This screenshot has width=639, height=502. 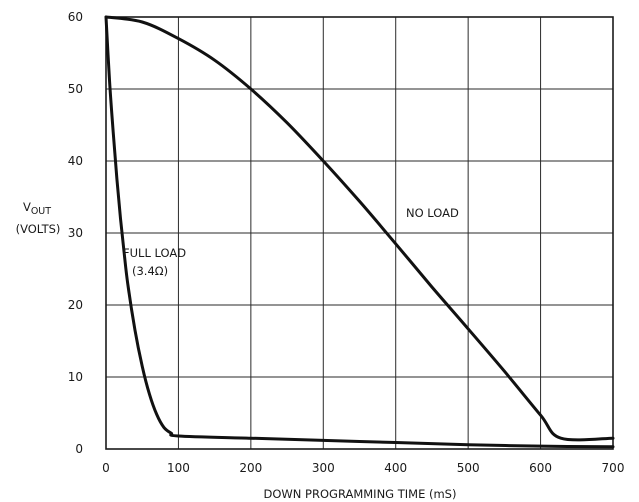 What do you see at coordinates (75, 89) in the screenshot?
I see `y-tick-label: 50` at bounding box center [75, 89].